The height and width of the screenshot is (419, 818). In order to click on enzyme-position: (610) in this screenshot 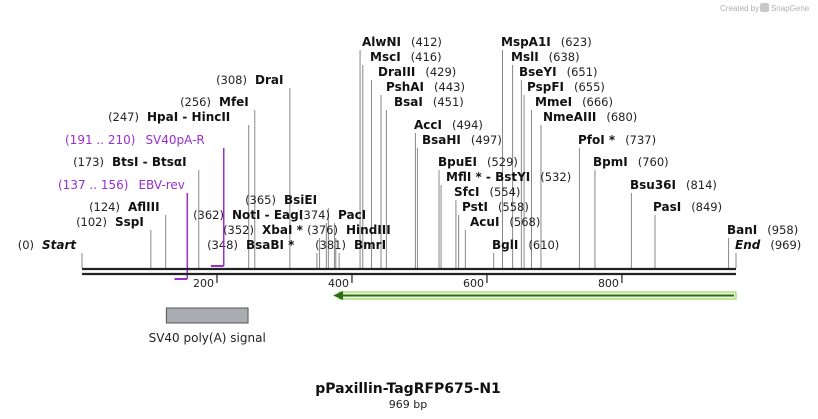, I will do `click(543, 245)`.